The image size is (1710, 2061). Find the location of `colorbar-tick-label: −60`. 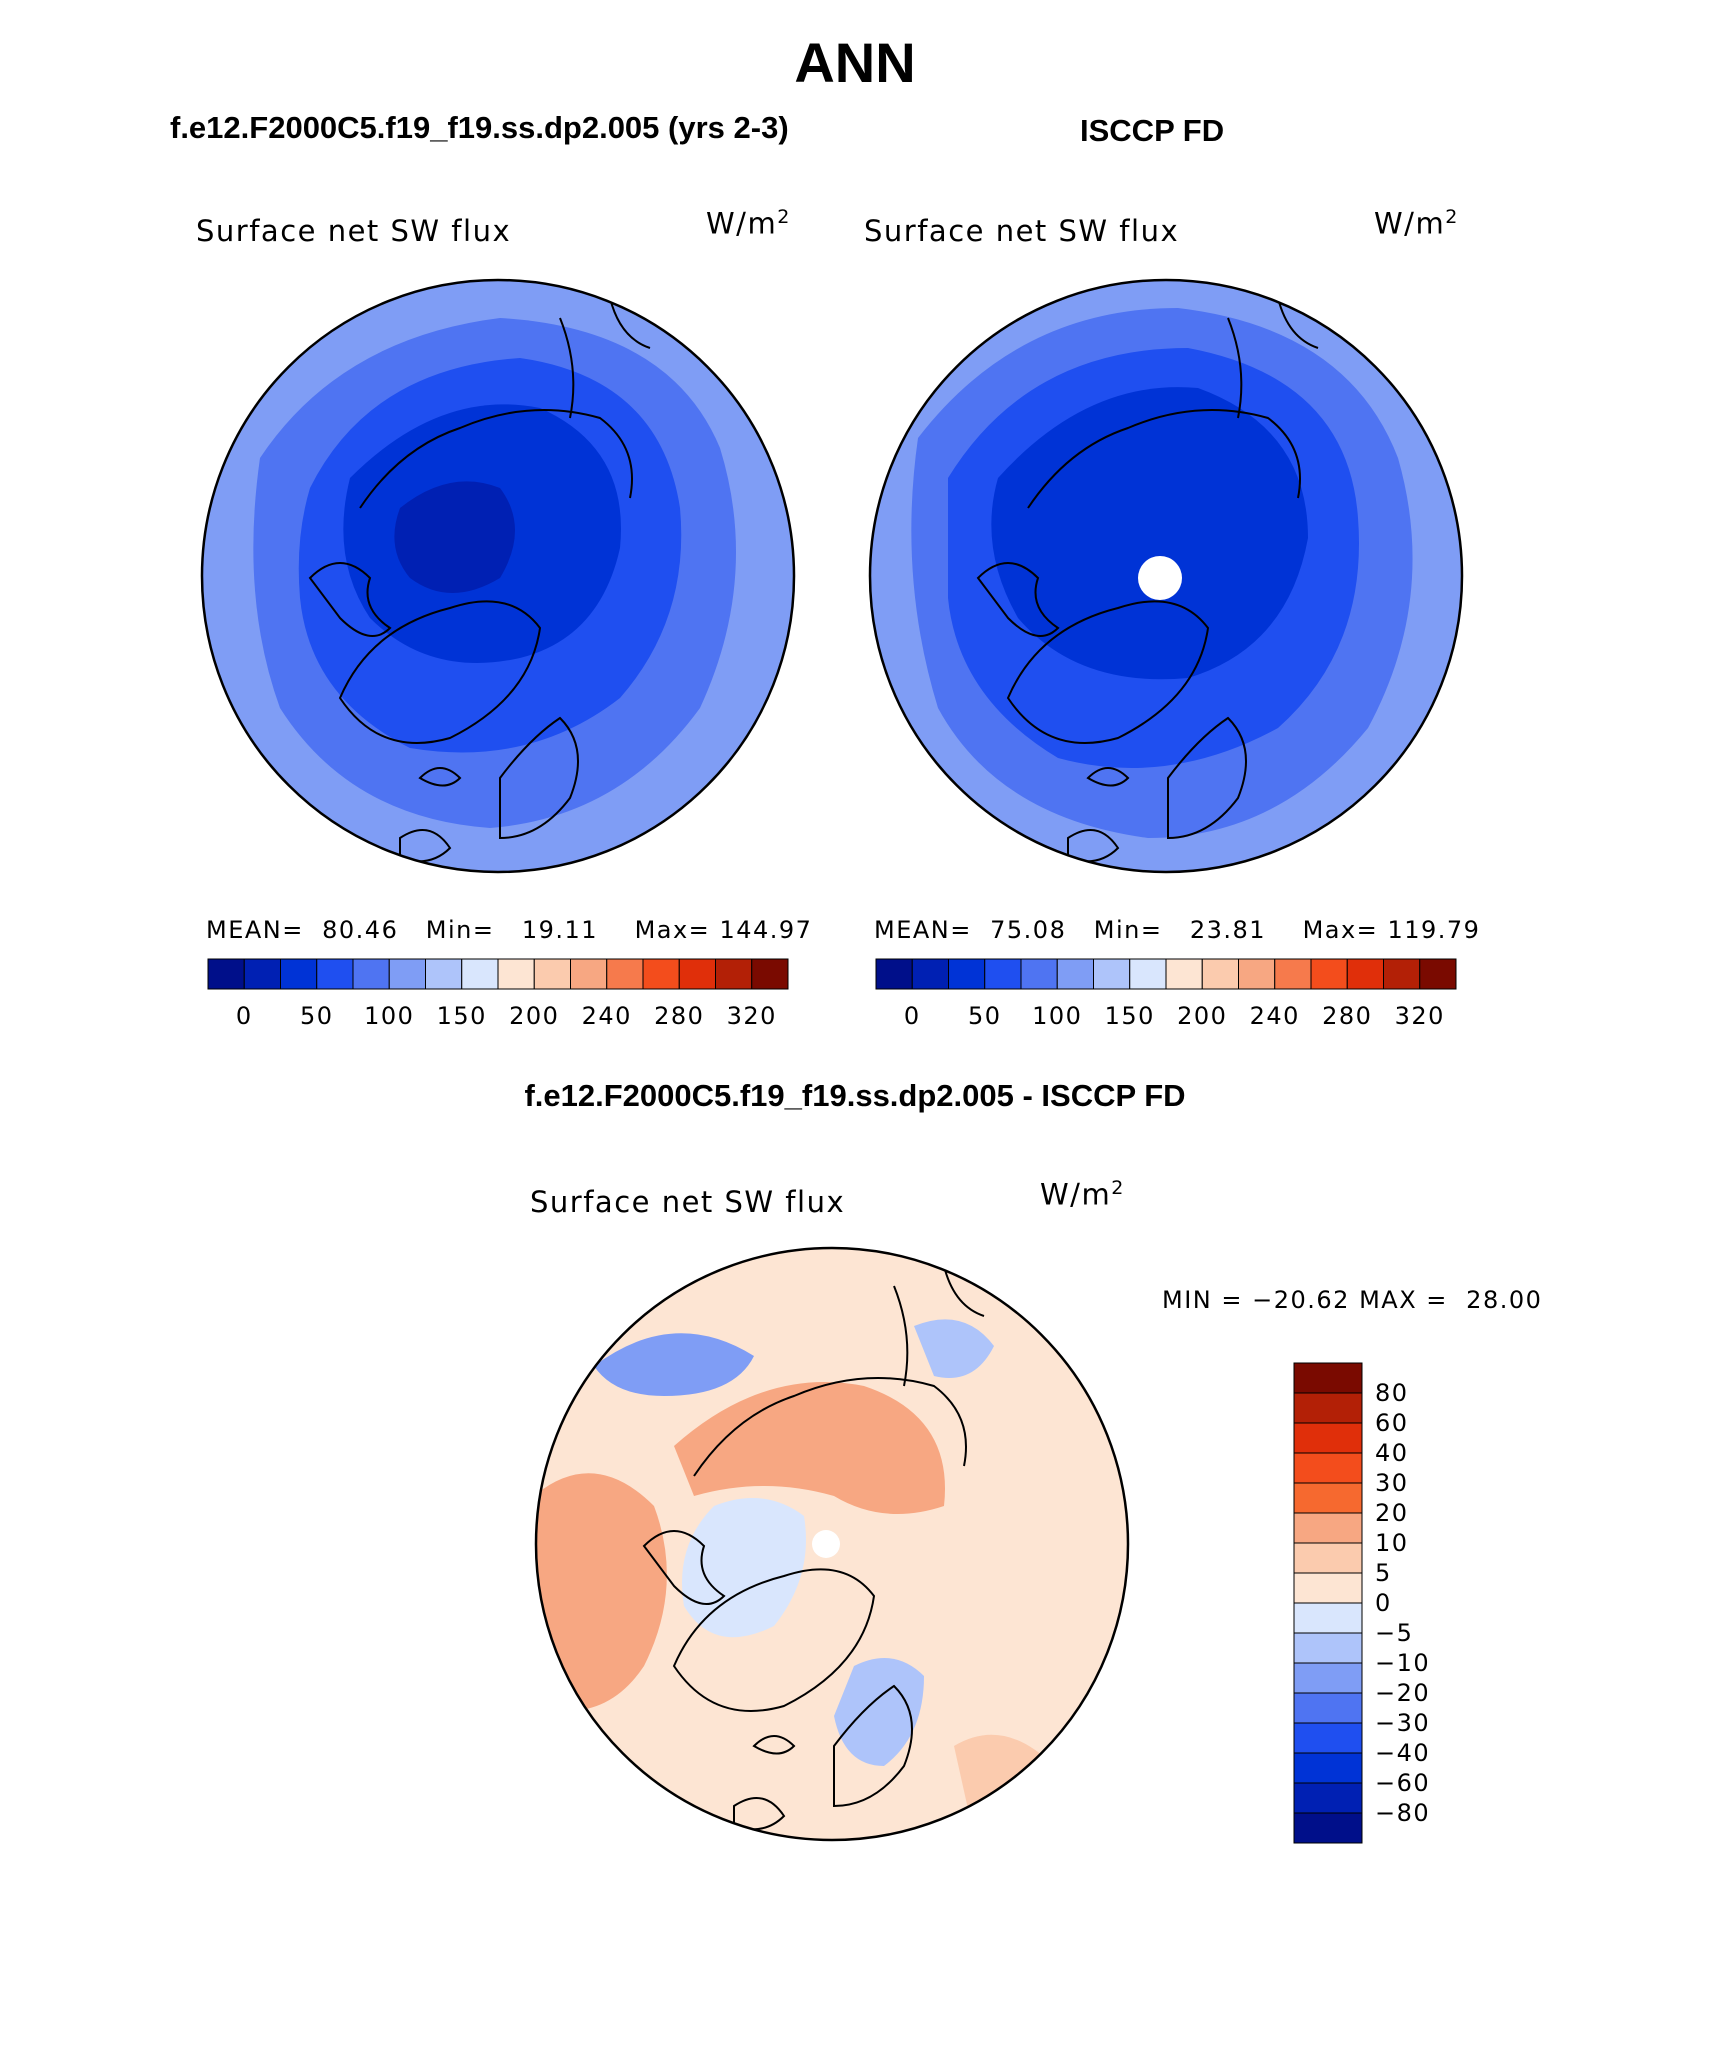

colorbar-tick-label: −60 is located at coordinates (1403, 1783).